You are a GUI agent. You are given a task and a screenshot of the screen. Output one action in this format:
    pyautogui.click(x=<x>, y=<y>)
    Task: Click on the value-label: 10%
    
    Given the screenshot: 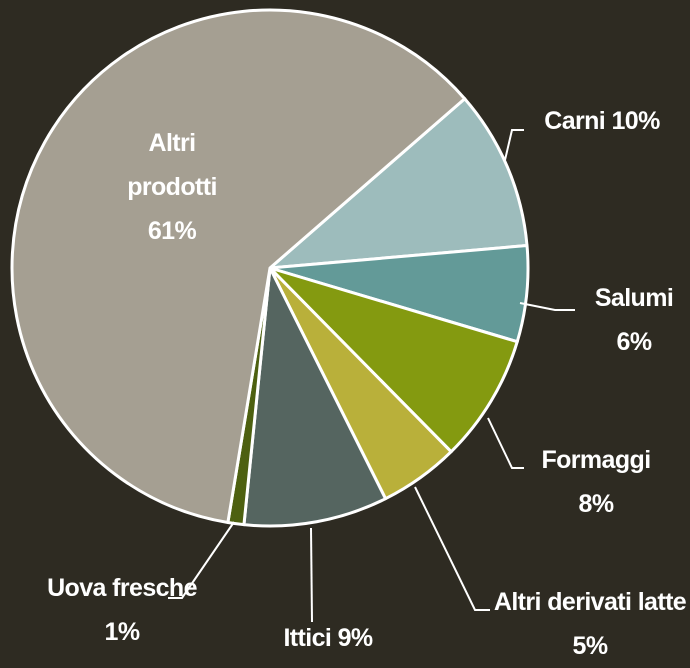 What is the action you would take?
    pyautogui.click(x=636, y=121)
    